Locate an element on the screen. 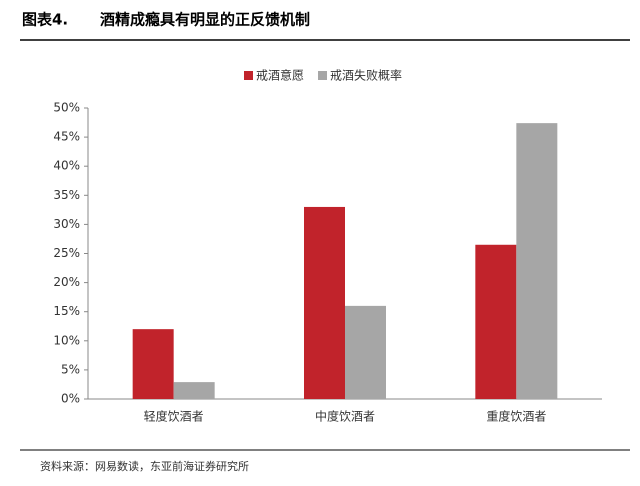  y-tick-label: 40% is located at coordinates (66, 166).